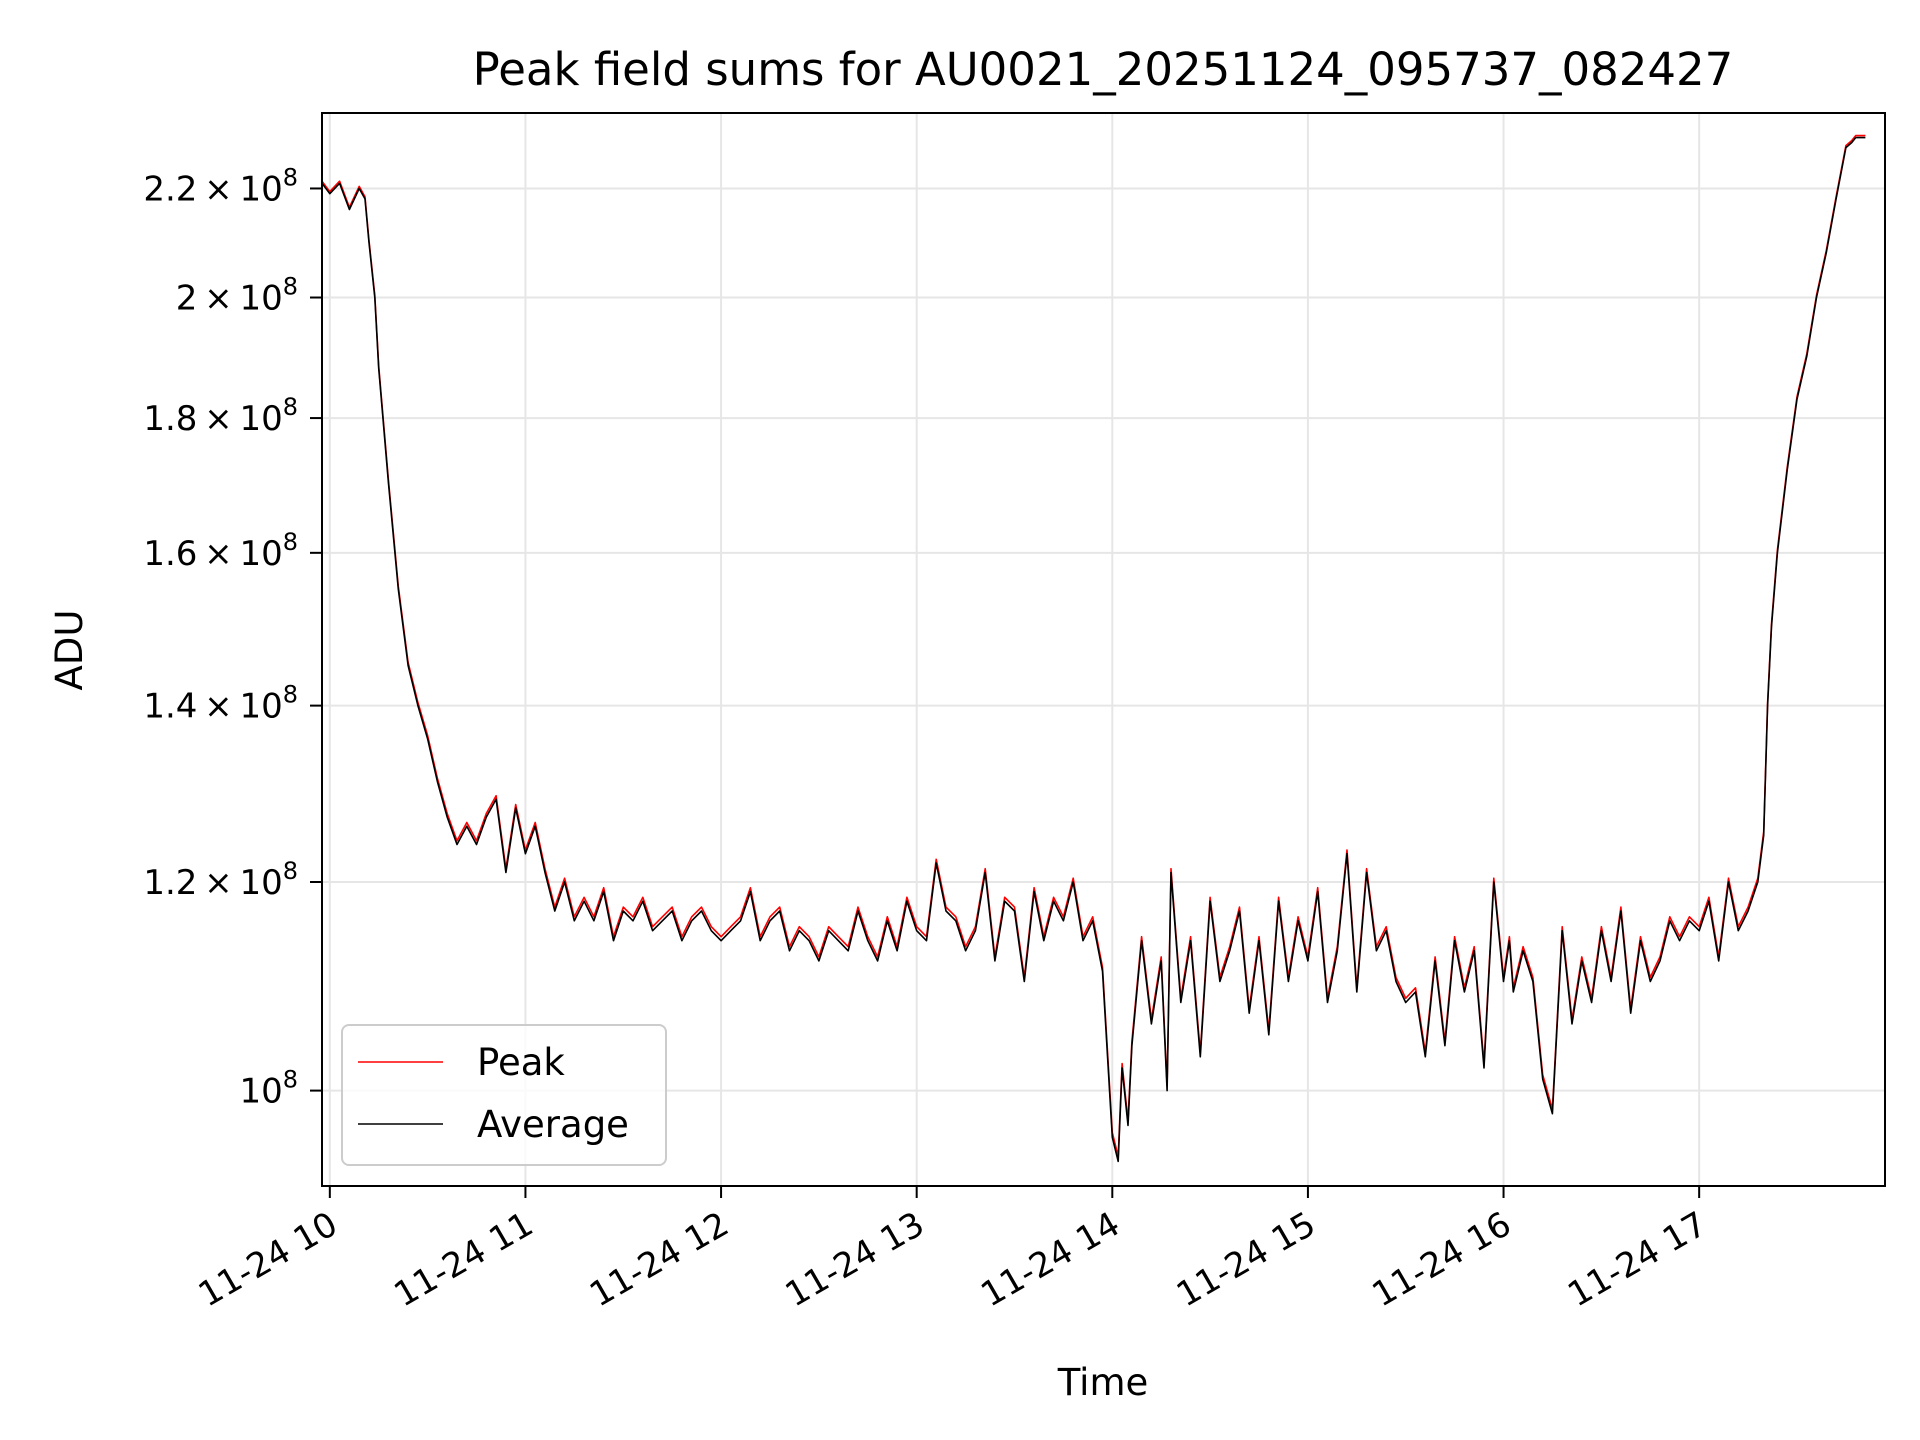 Image resolution: width=1920 pixels, height=1440 pixels. What do you see at coordinates (220, 186) in the screenshot?
I see `y-tick-label: 2.2 × 108` at bounding box center [220, 186].